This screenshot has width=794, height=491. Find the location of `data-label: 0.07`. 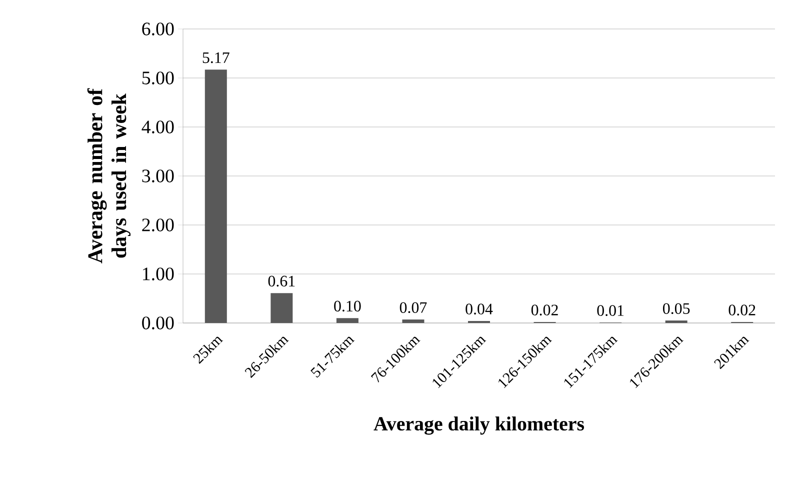

data-label: 0.07 is located at coordinates (413, 308).